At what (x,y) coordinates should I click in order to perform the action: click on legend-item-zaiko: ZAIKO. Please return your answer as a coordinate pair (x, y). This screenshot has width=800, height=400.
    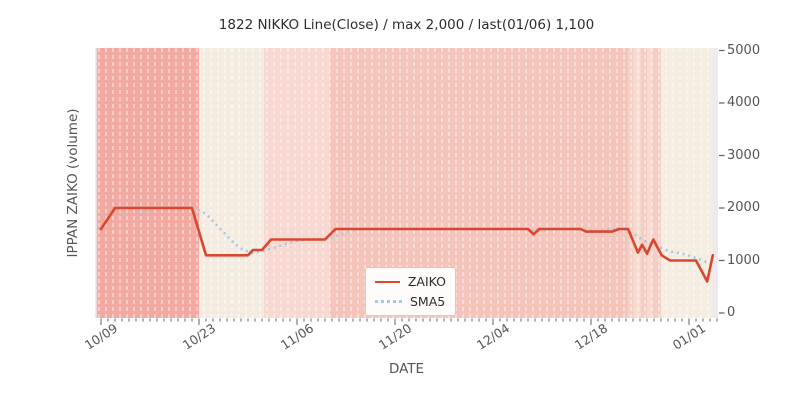
    Looking at the image, I should click on (410, 281).